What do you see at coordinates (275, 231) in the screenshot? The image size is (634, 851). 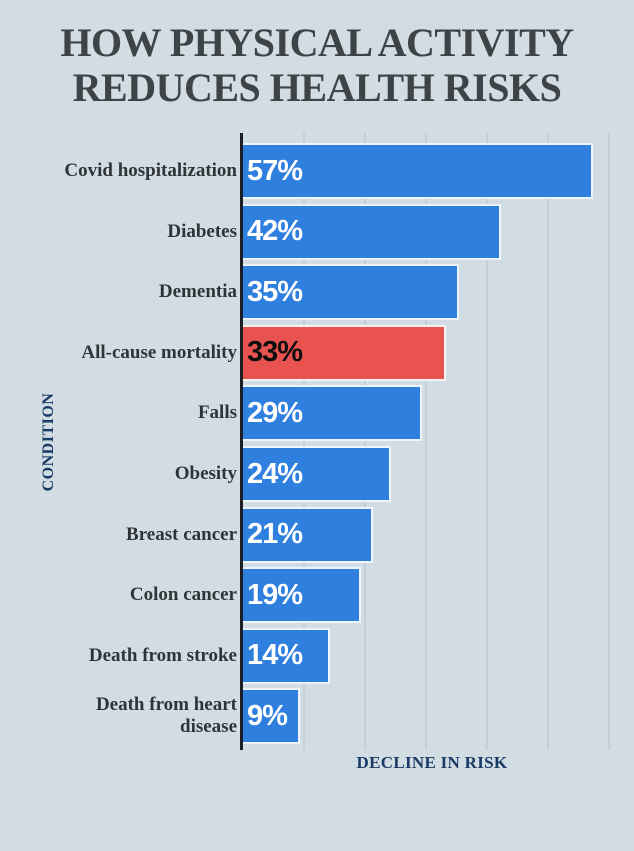 I see `value-label: 42%` at bounding box center [275, 231].